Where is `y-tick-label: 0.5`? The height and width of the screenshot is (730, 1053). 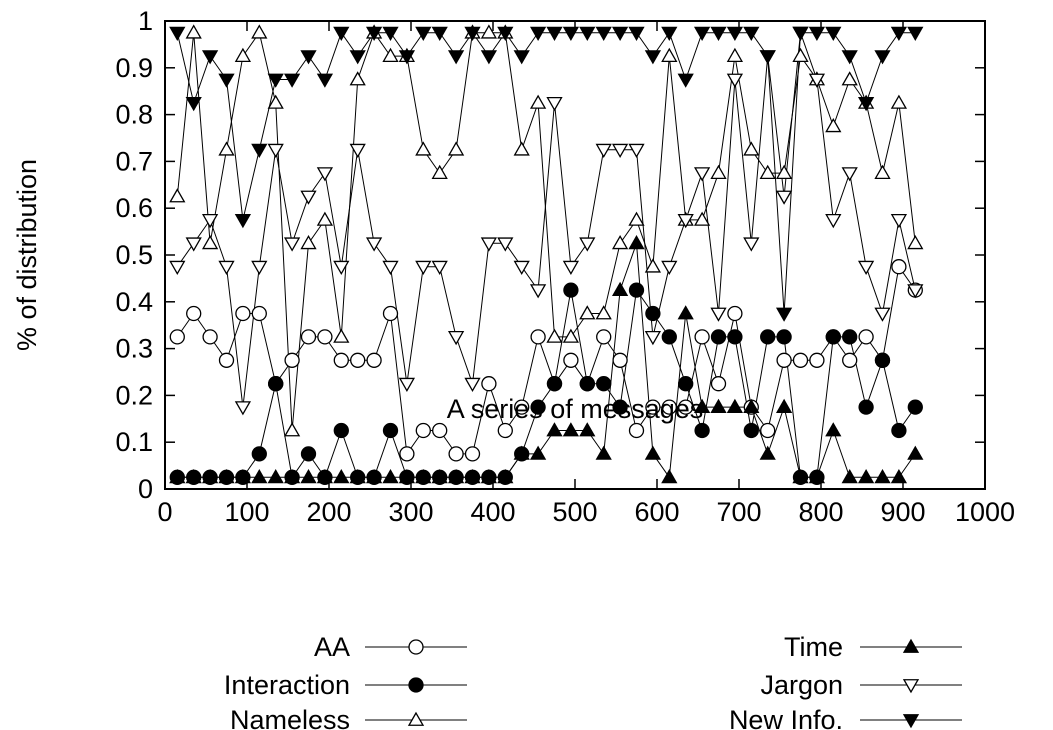
y-tick-label: 0.5 is located at coordinates (134, 255).